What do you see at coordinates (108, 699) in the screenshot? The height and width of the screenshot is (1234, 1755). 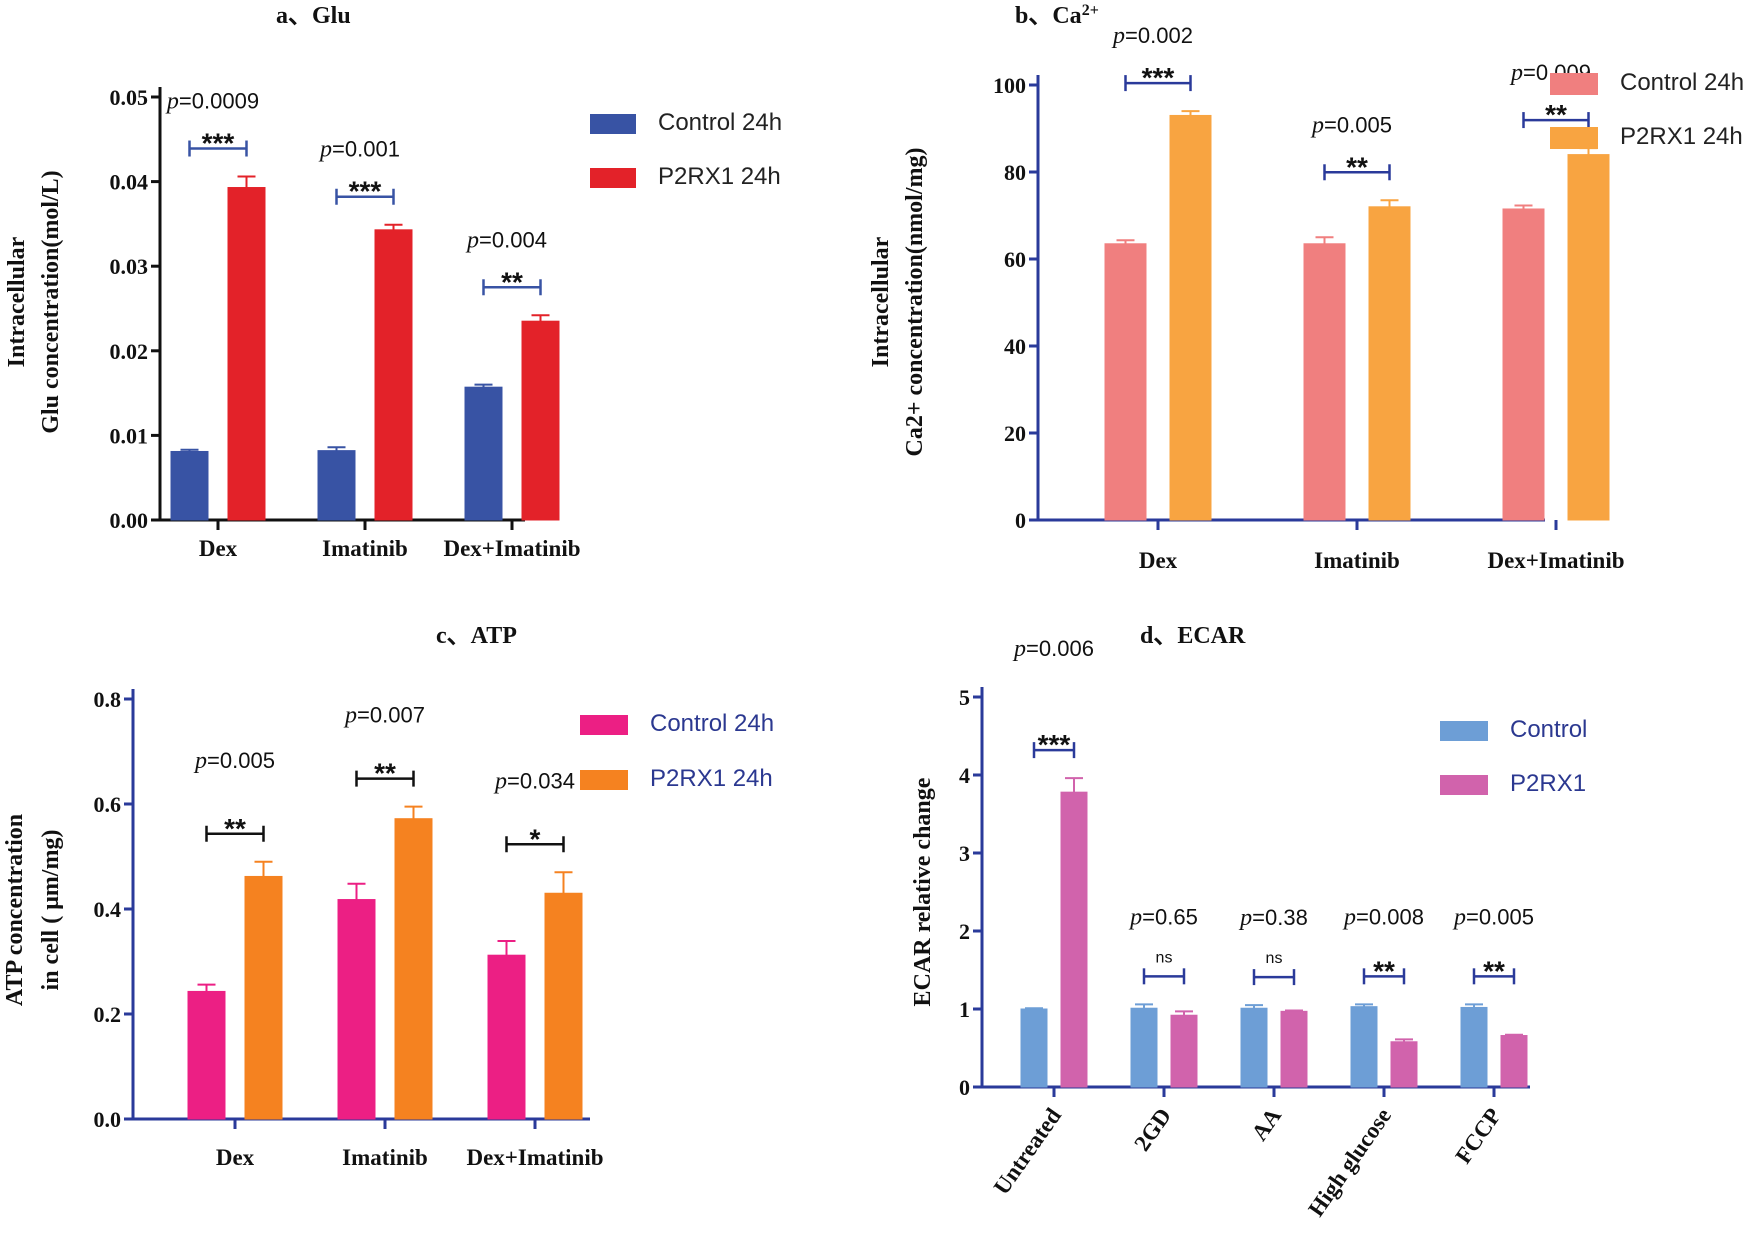 I see `y-tick-label: 0.8` at bounding box center [108, 699].